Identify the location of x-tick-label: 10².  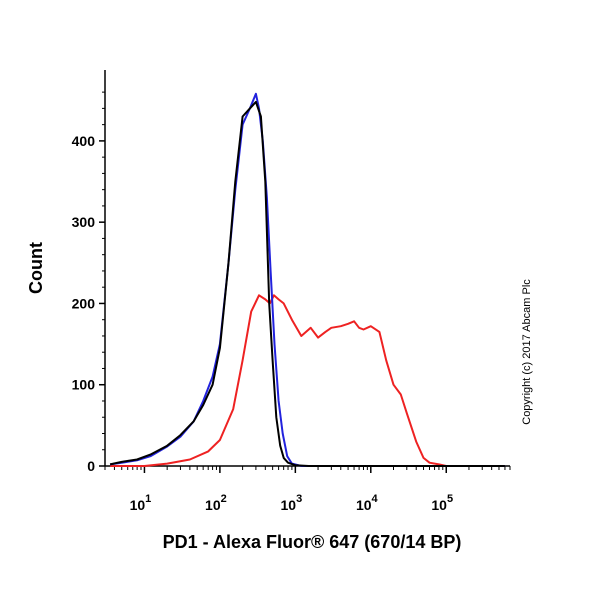
(216, 503).